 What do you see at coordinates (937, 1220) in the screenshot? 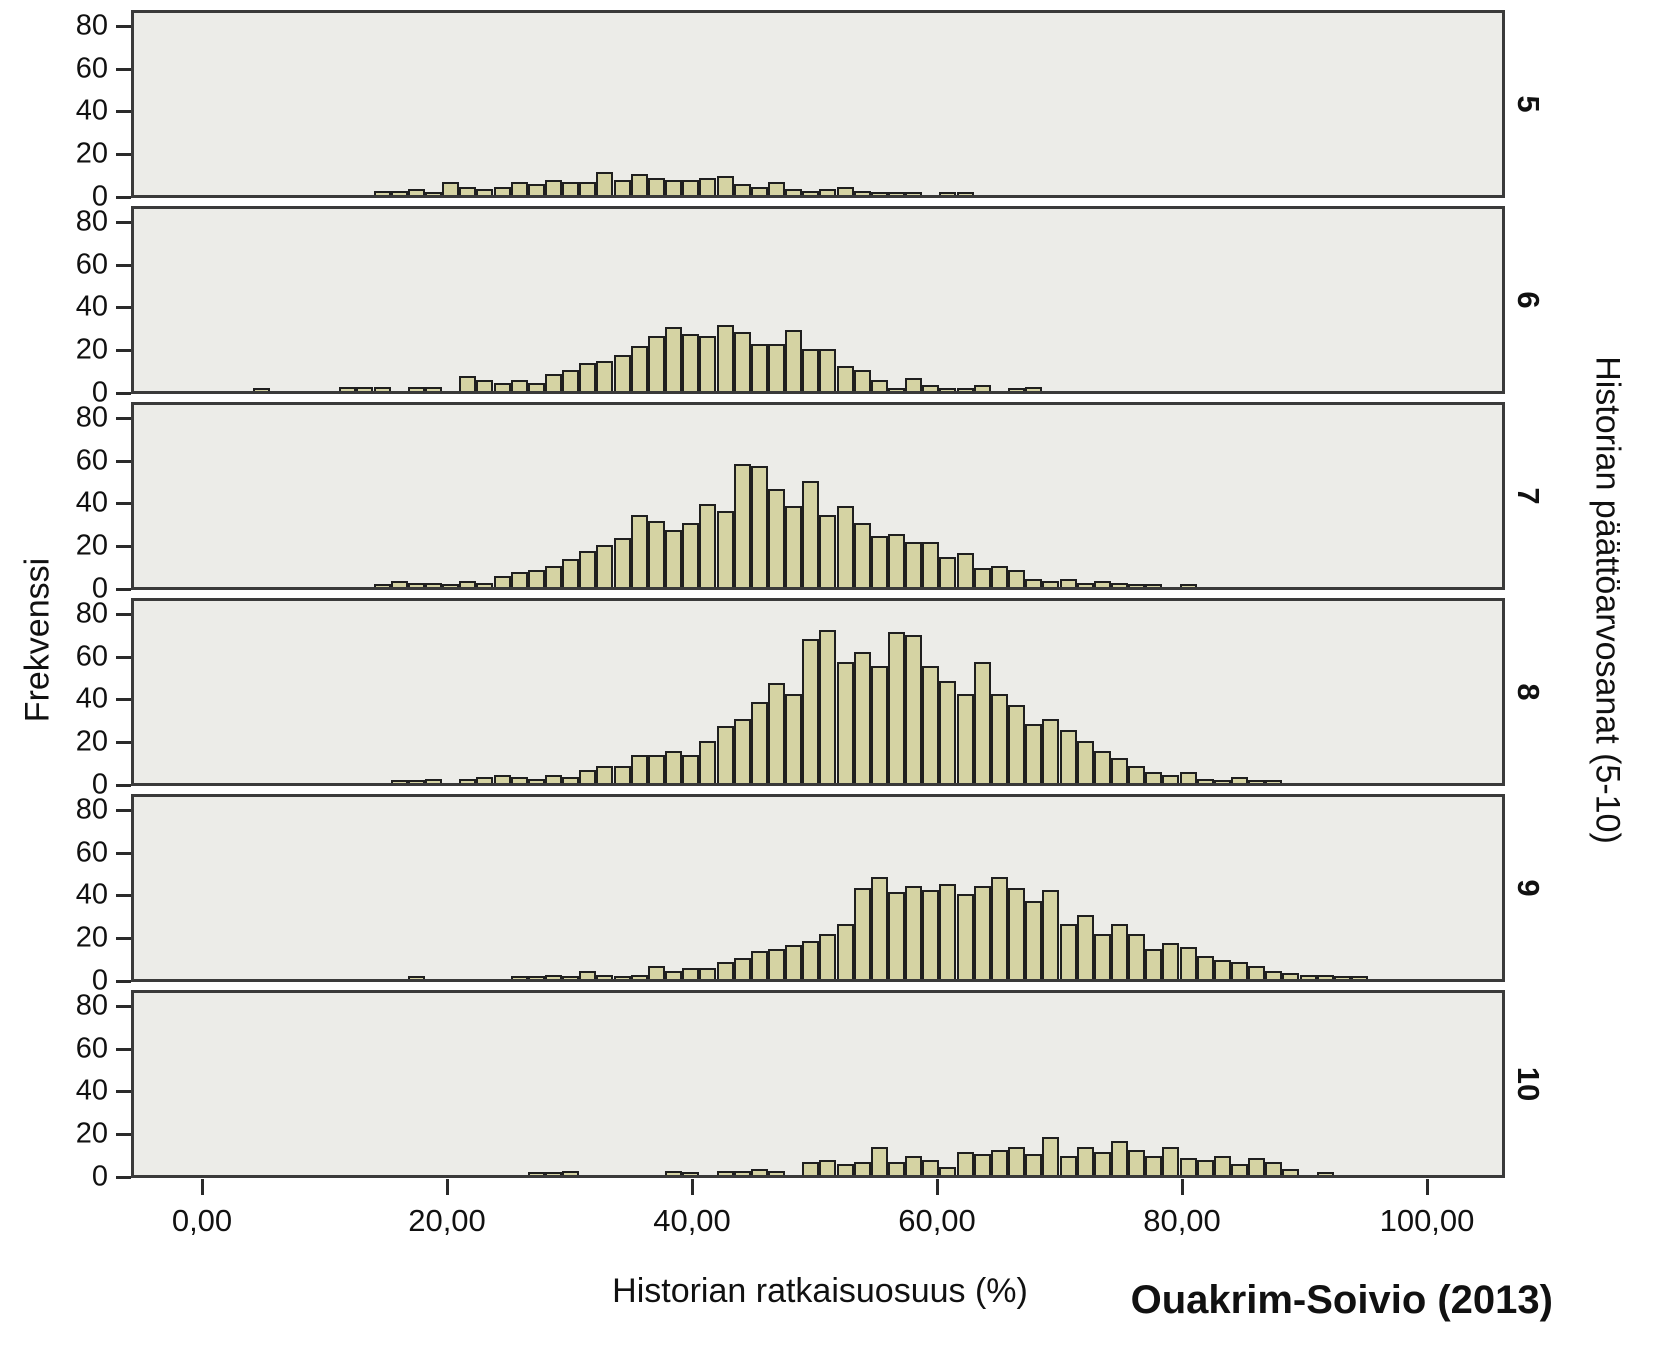
I see `x-axis-tick-label: 60,00` at bounding box center [937, 1220].